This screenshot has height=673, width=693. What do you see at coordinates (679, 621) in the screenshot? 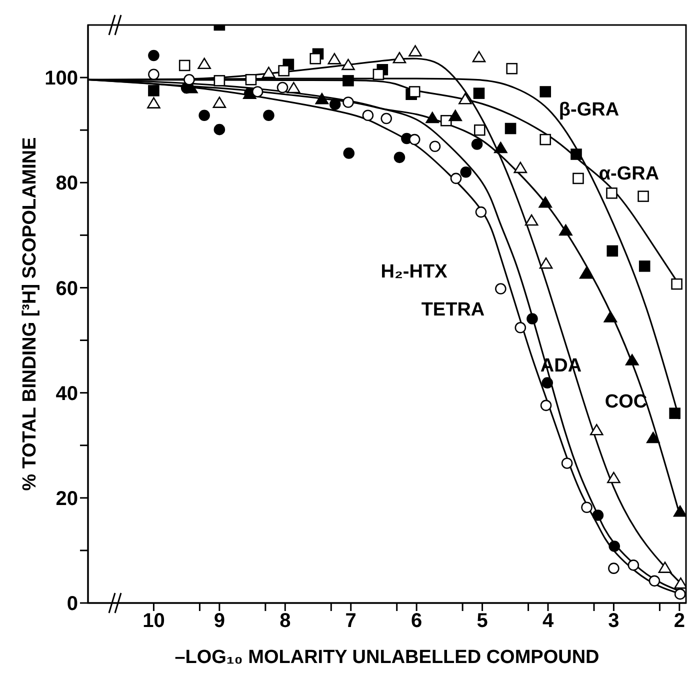
I see `x-tick-label: 2` at bounding box center [679, 621].